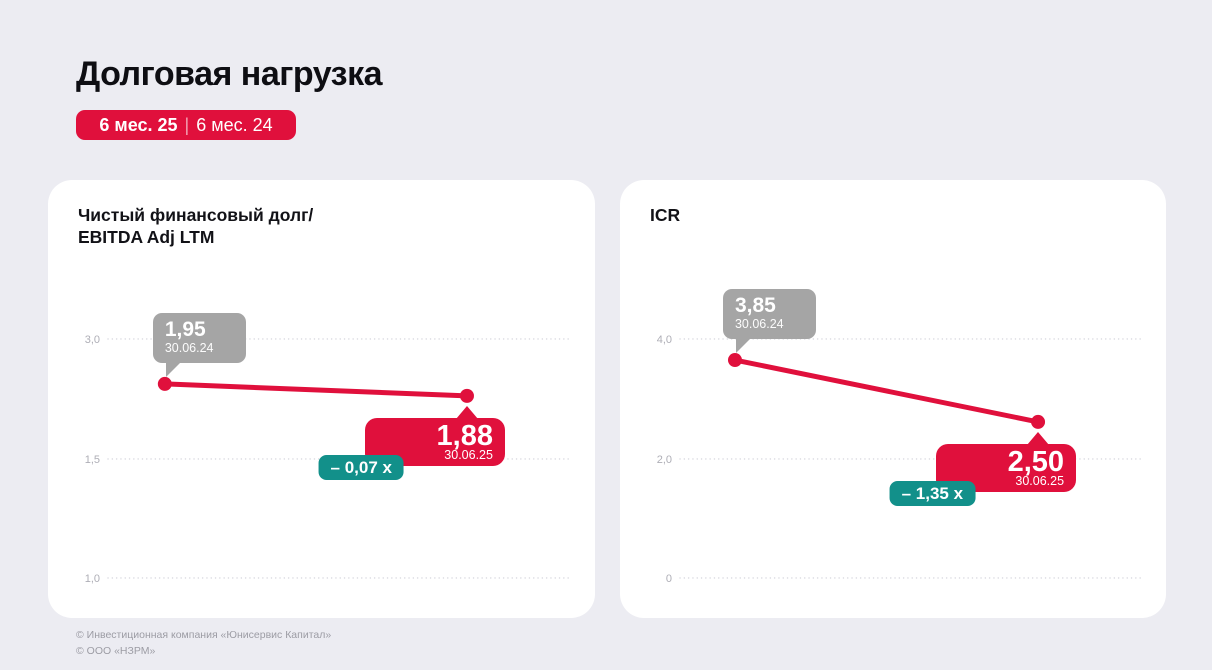 The width and height of the screenshot is (1212, 670). What do you see at coordinates (92, 460) in the screenshot?
I see `y-tick-label: 1,5` at bounding box center [92, 460].